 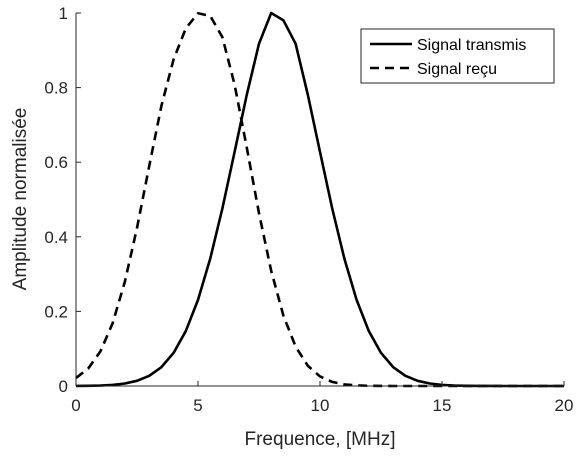 I want to click on legend: Signal transmis Signal reçu, so click(x=457, y=56).